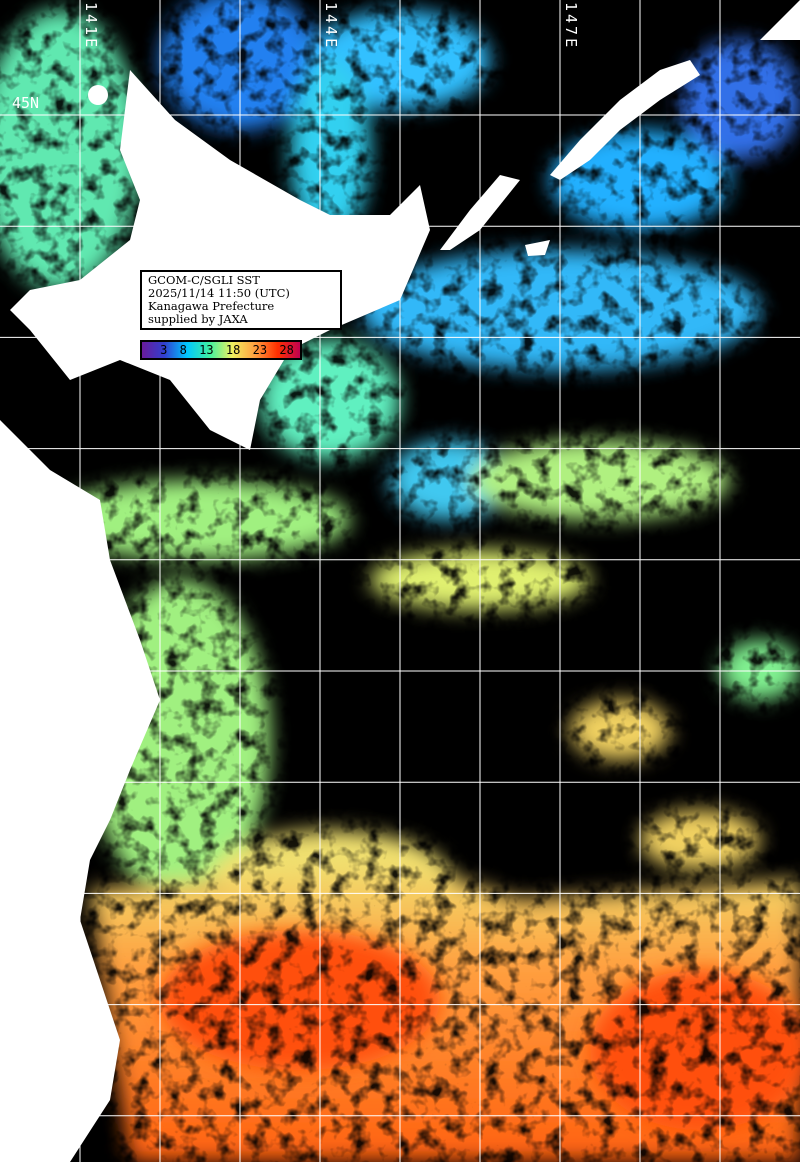  I want to click on island-shikotan, so click(537, 248).